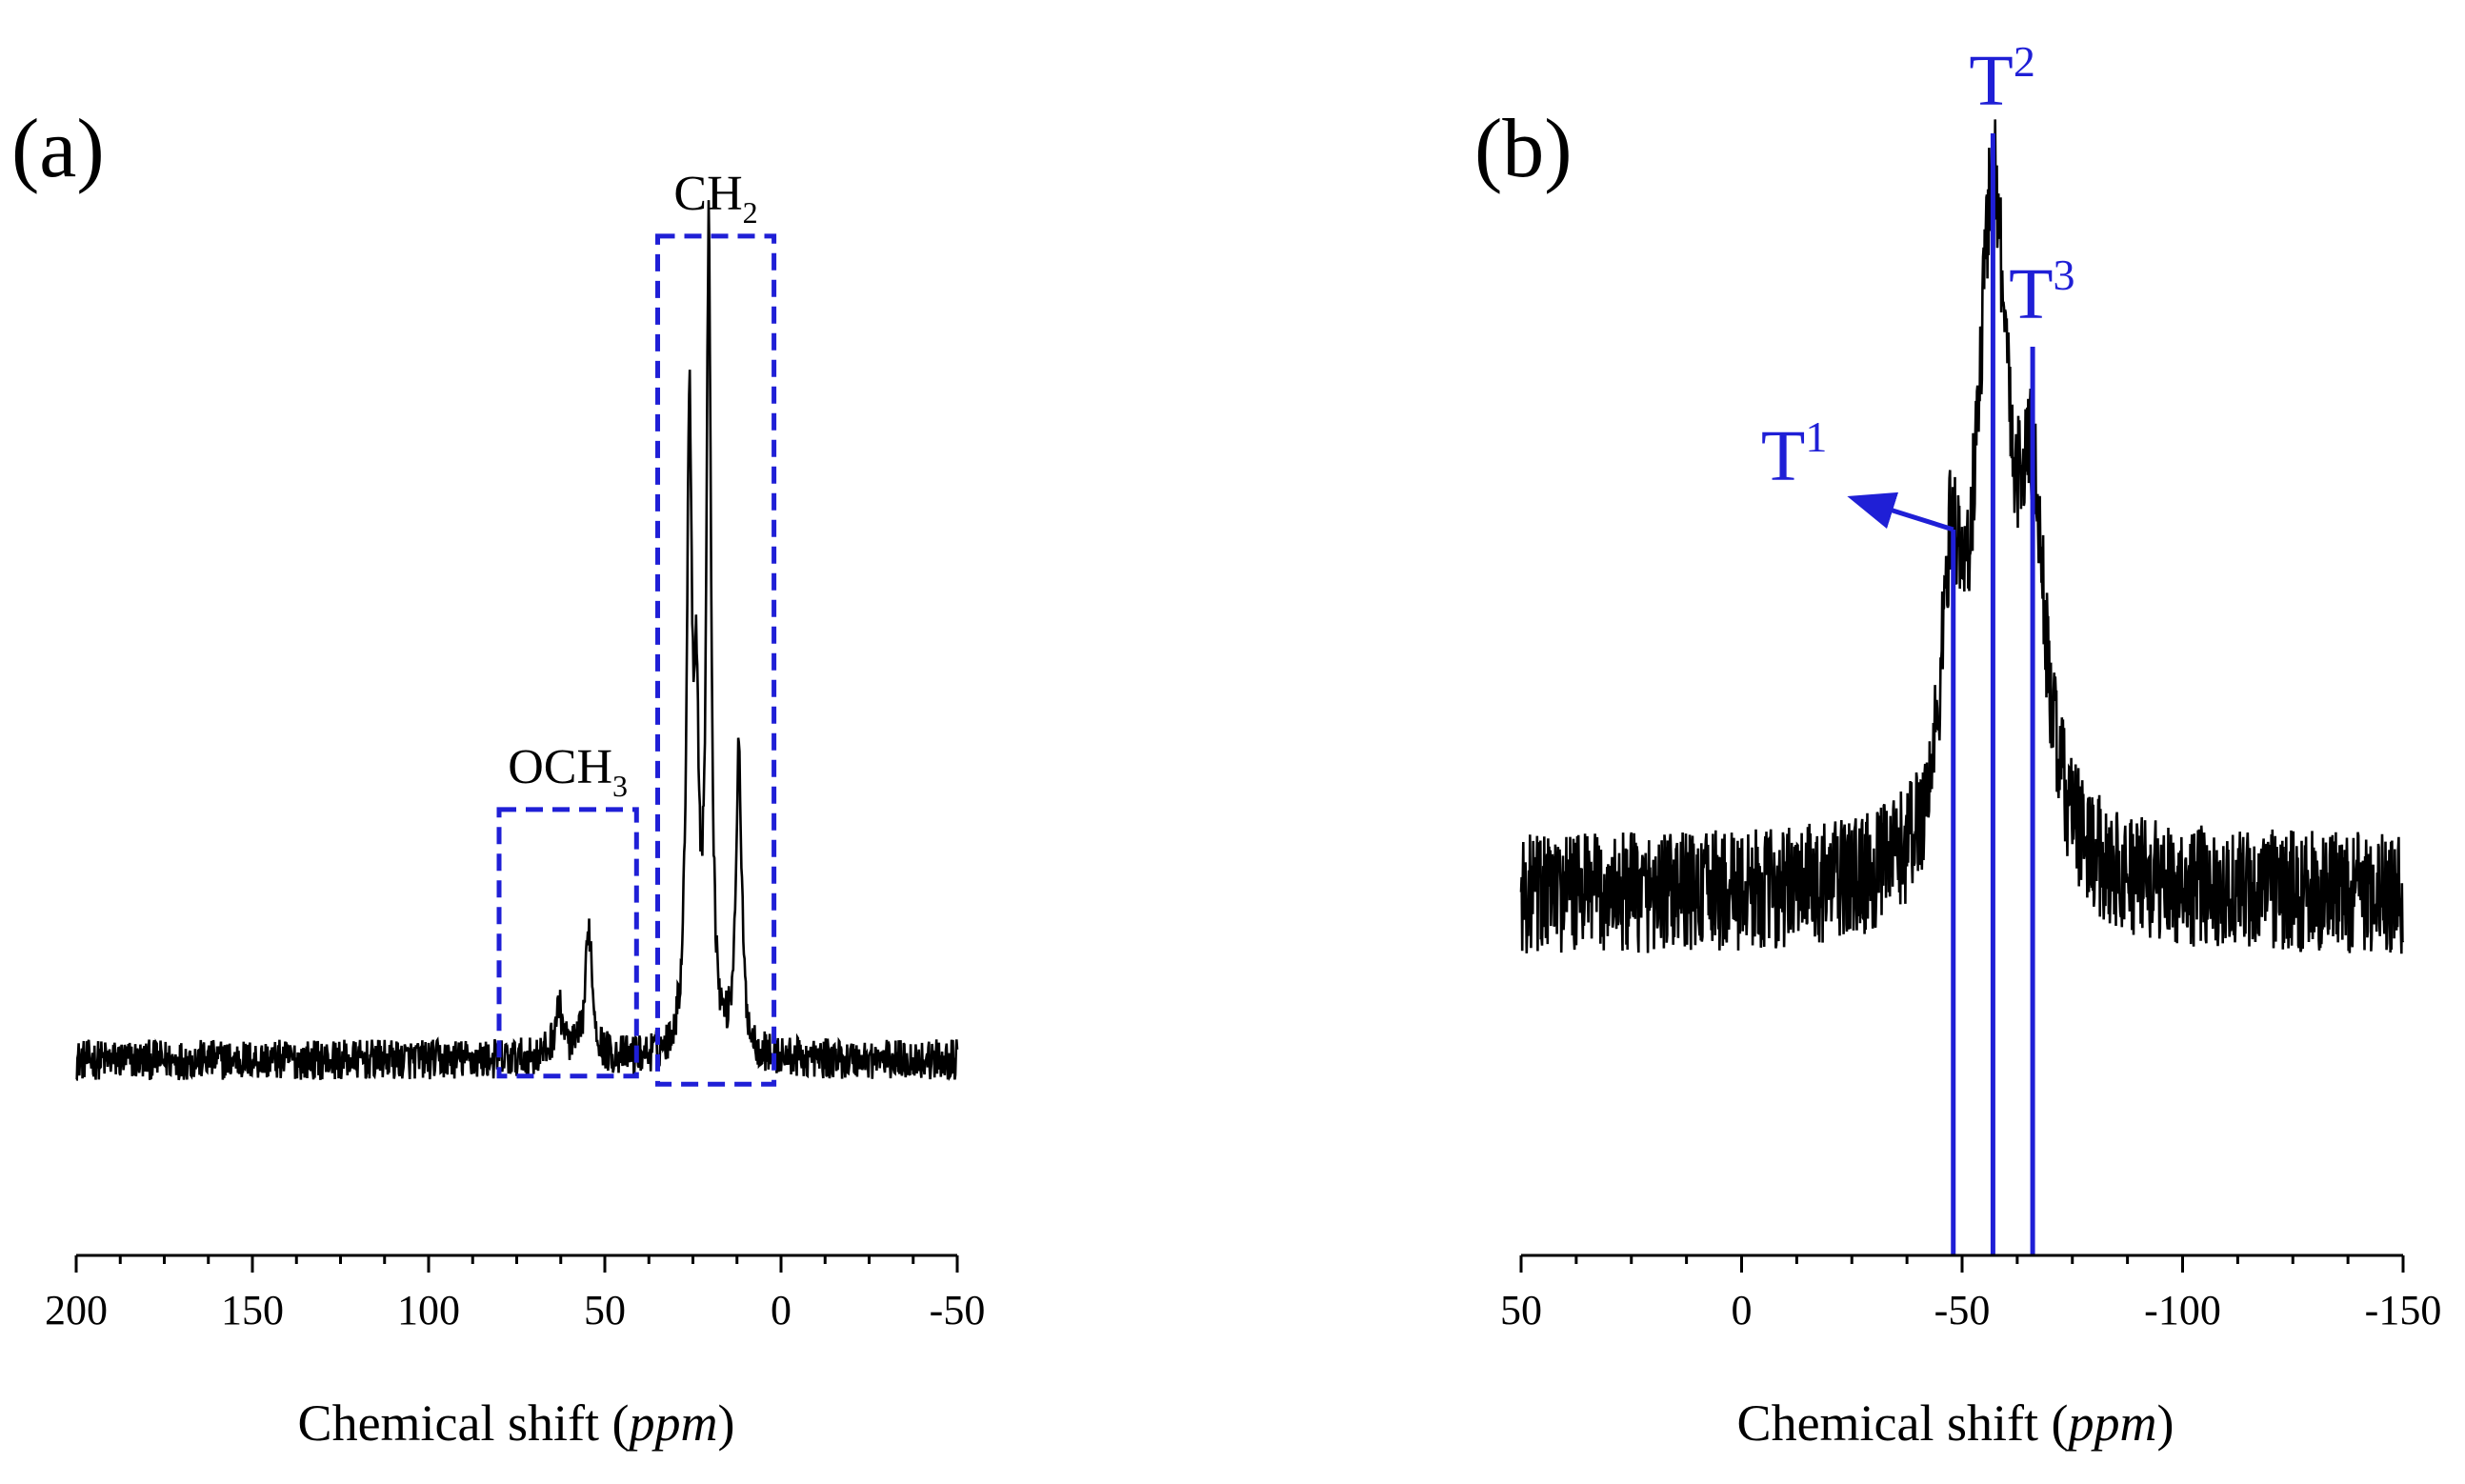 The image size is (2465, 1484). I want to click on och3-label-main: OCH, so click(560, 767).